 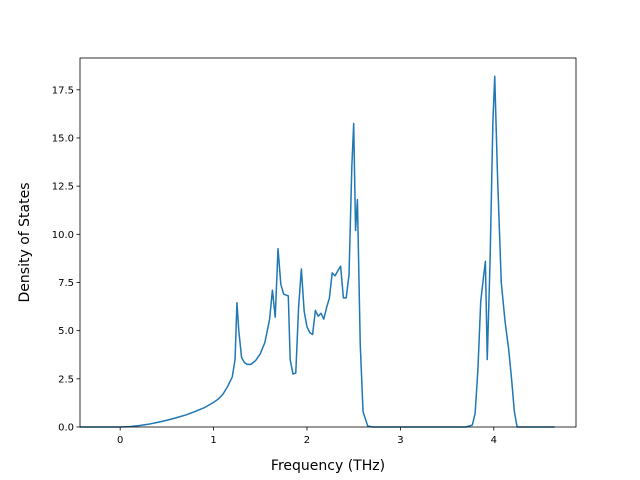 I want to click on y-tick-label: 10.0, so click(x=63, y=235).